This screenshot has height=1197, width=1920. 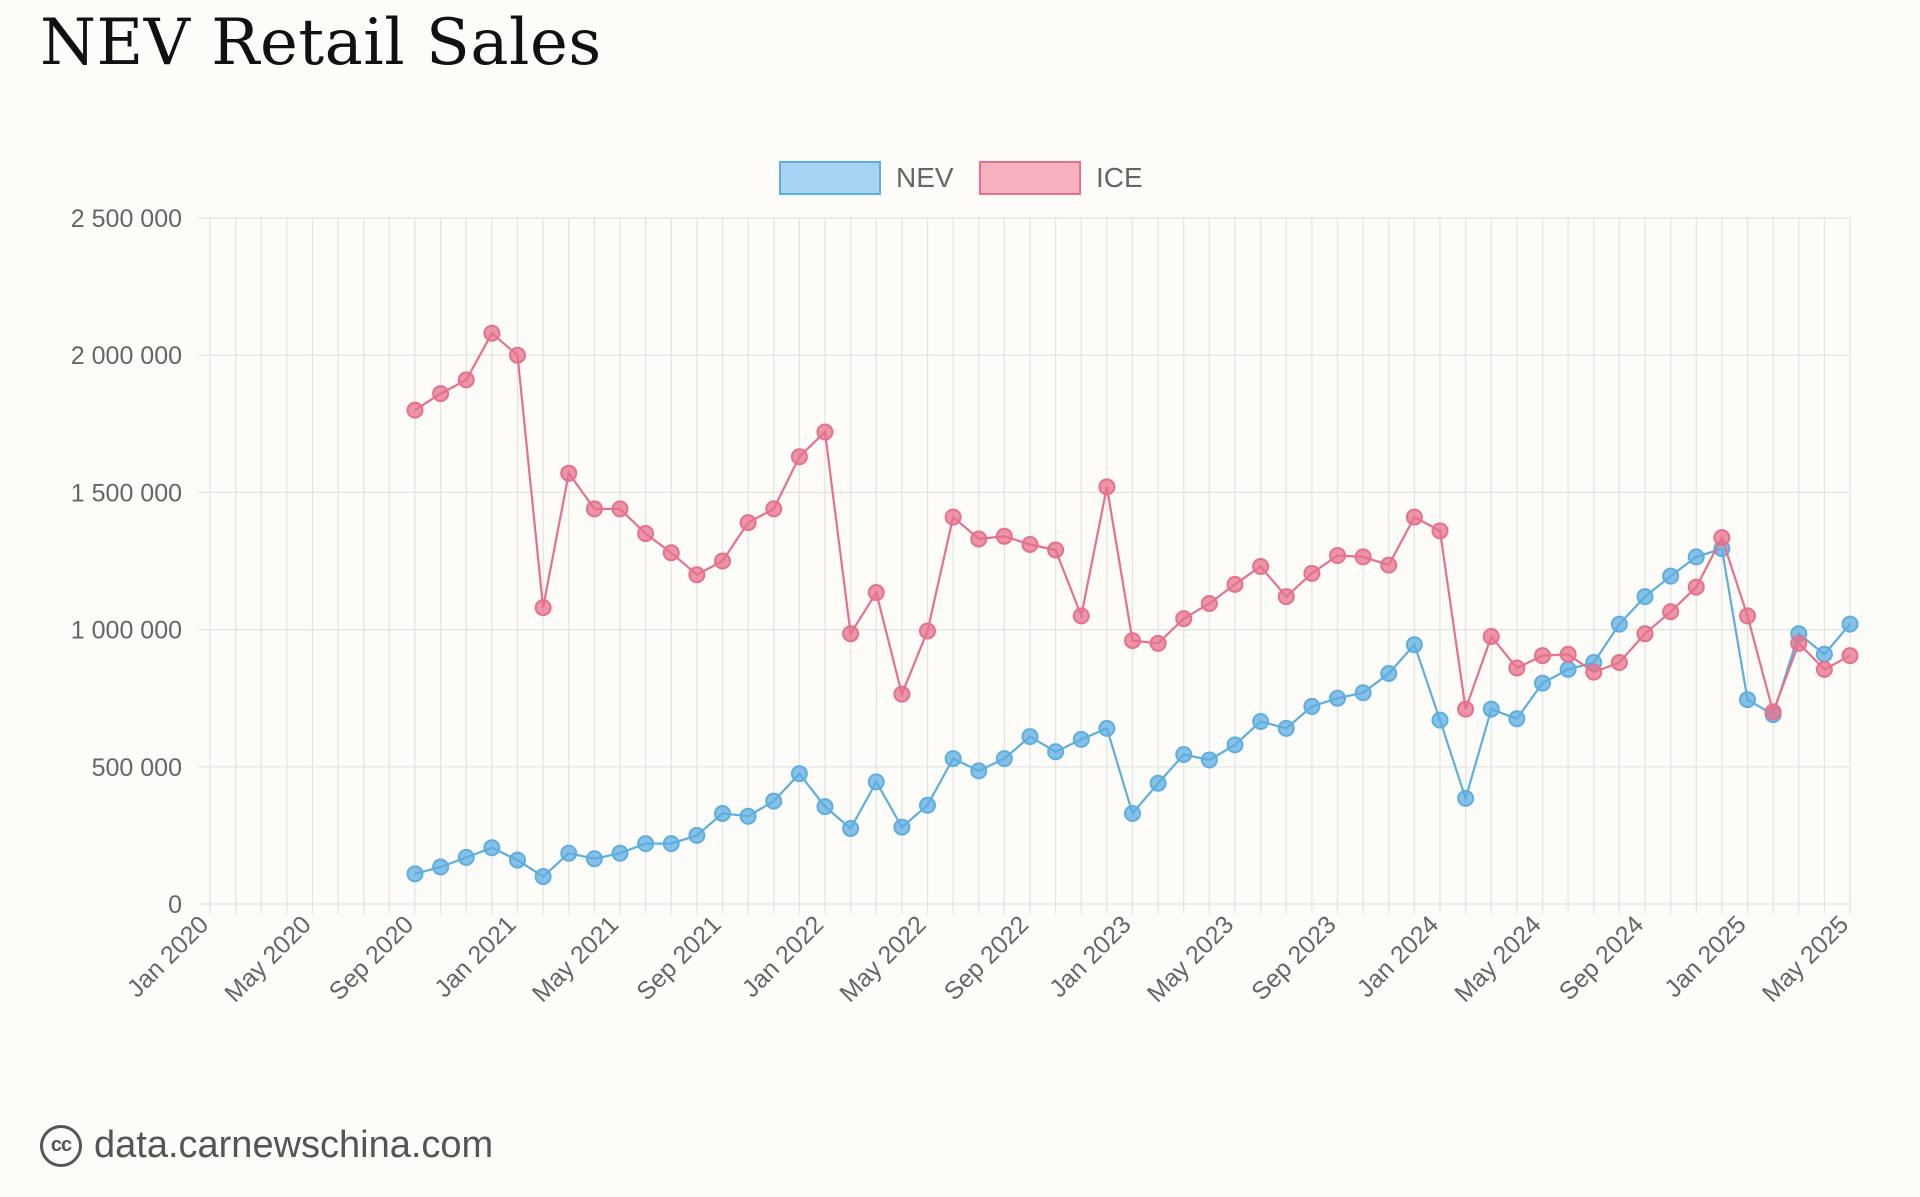 I want to click on x-tick-label: May 2022, so click(x=882, y=958).